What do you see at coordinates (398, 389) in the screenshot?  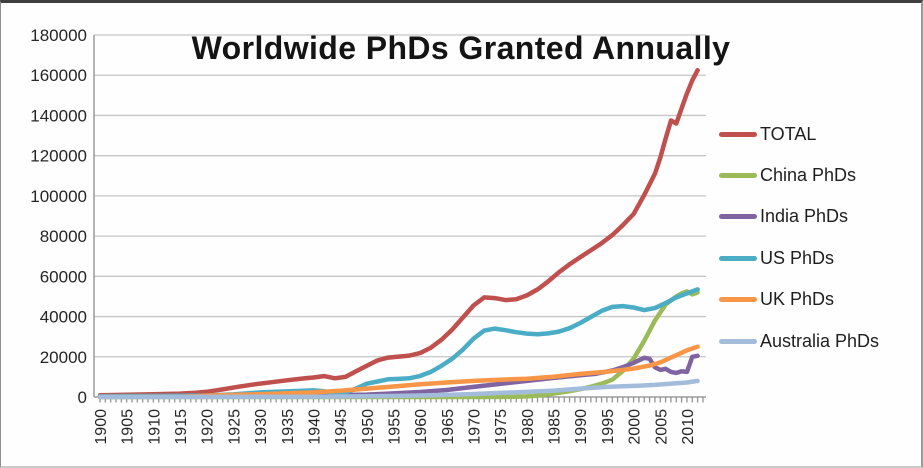 I see `series-line-australia-phds` at bounding box center [398, 389].